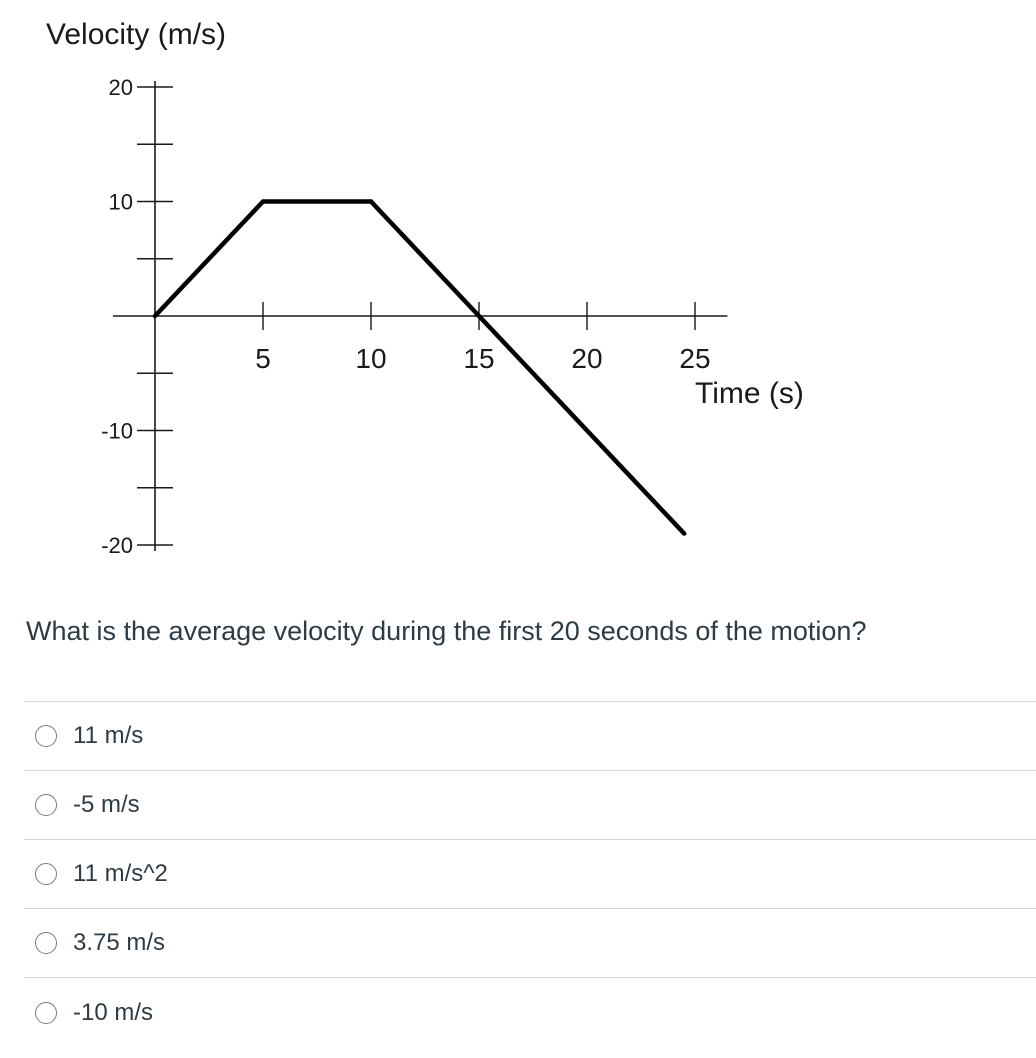  Describe the element at coordinates (586, 358) in the screenshot. I see `x-tick-label: 20` at that location.